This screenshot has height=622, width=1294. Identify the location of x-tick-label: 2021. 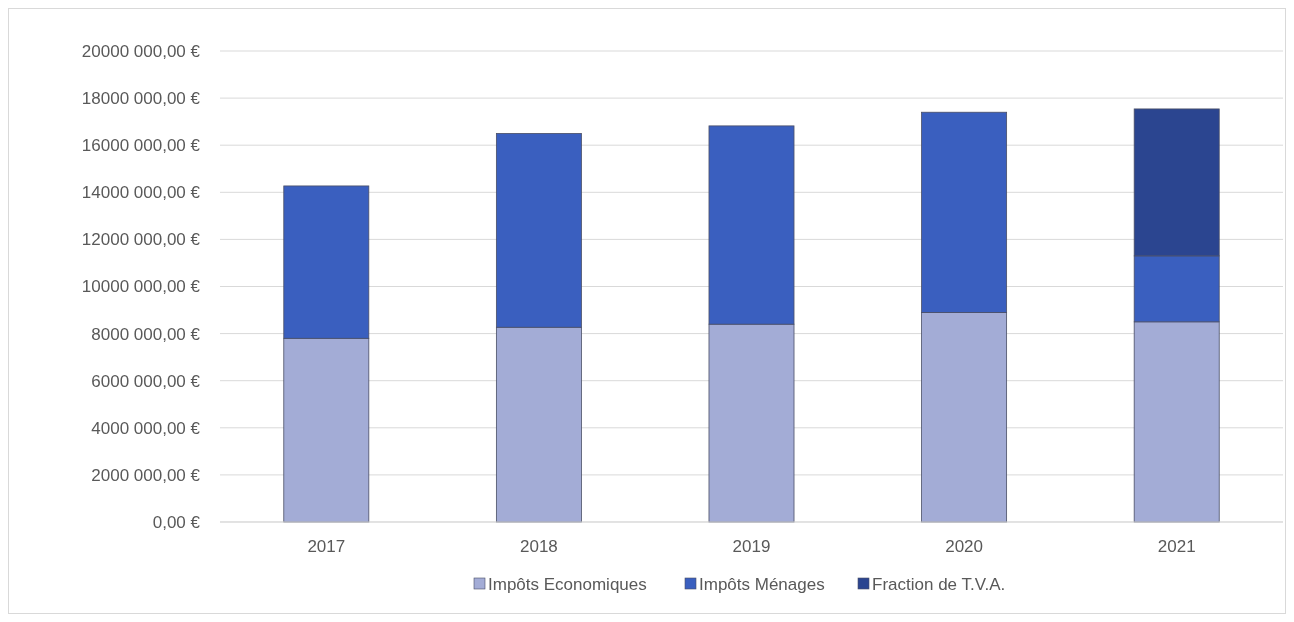
(1176, 546).